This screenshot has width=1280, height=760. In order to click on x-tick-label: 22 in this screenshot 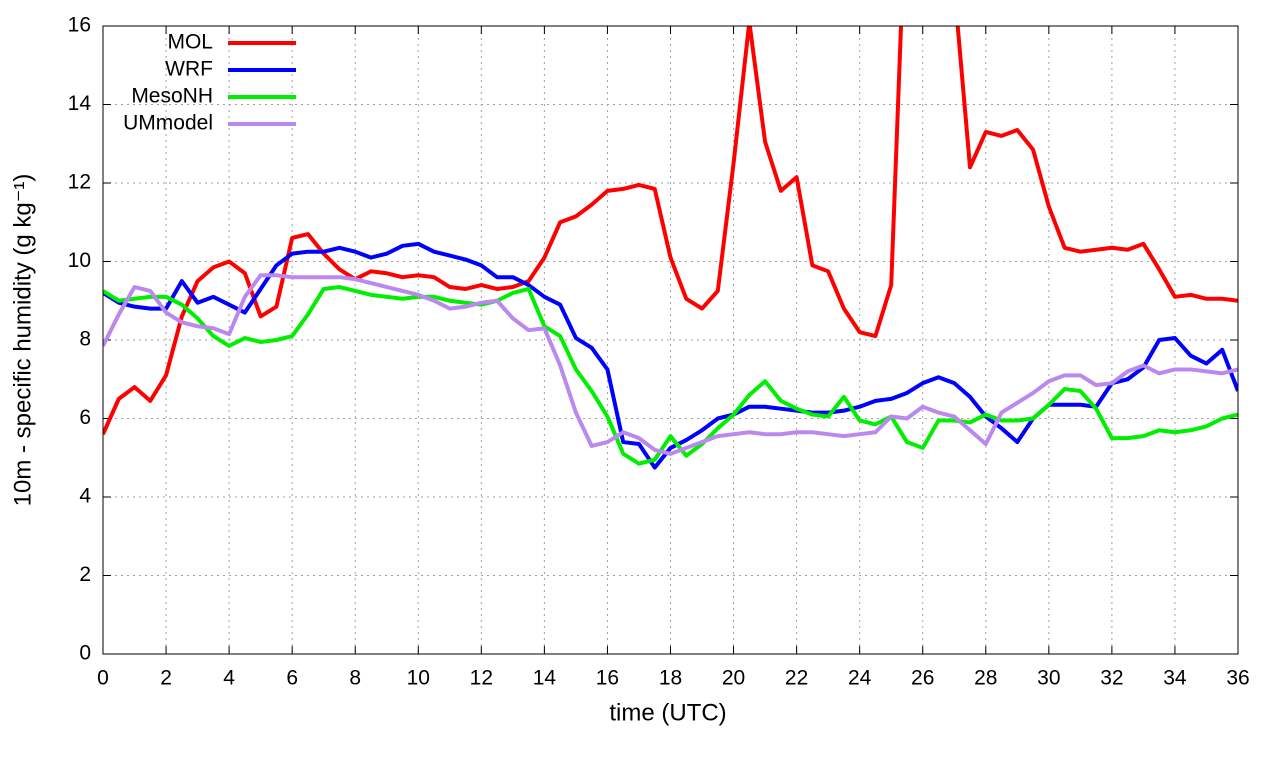, I will do `click(796, 678)`.